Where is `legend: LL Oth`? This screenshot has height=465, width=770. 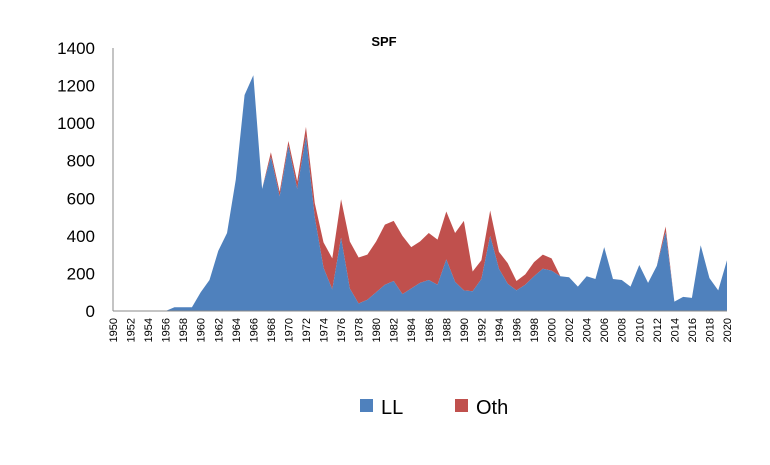 legend: LL Oth is located at coordinates (434, 408).